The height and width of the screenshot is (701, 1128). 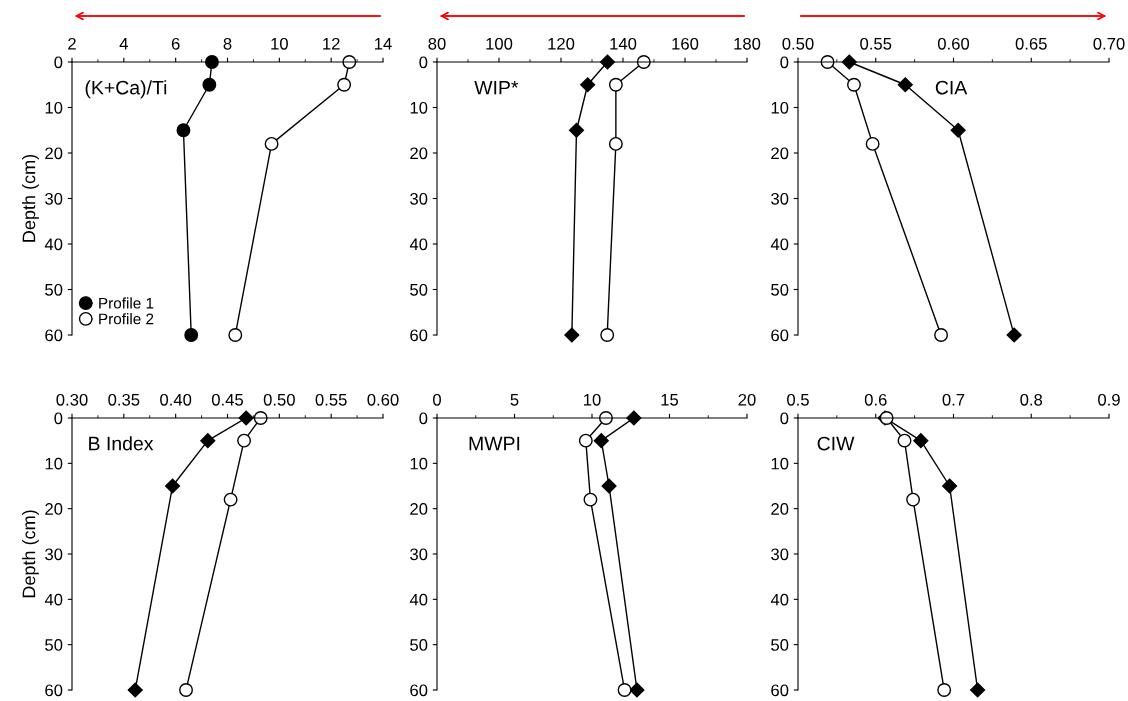 I want to click on x-tick-label: 15, so click(x=670, y=400).